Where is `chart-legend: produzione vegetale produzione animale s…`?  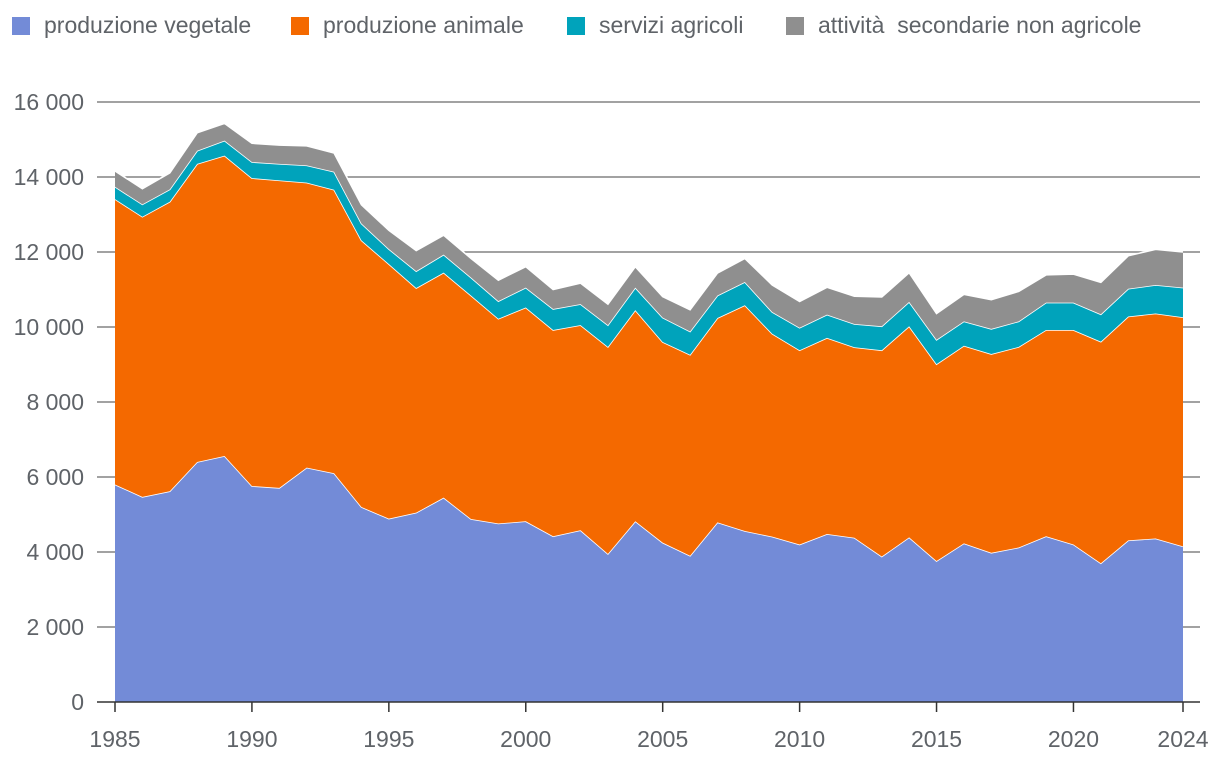 chart-legend: produzione vegetale produzione animale s… is located at coordinates (610, 25).